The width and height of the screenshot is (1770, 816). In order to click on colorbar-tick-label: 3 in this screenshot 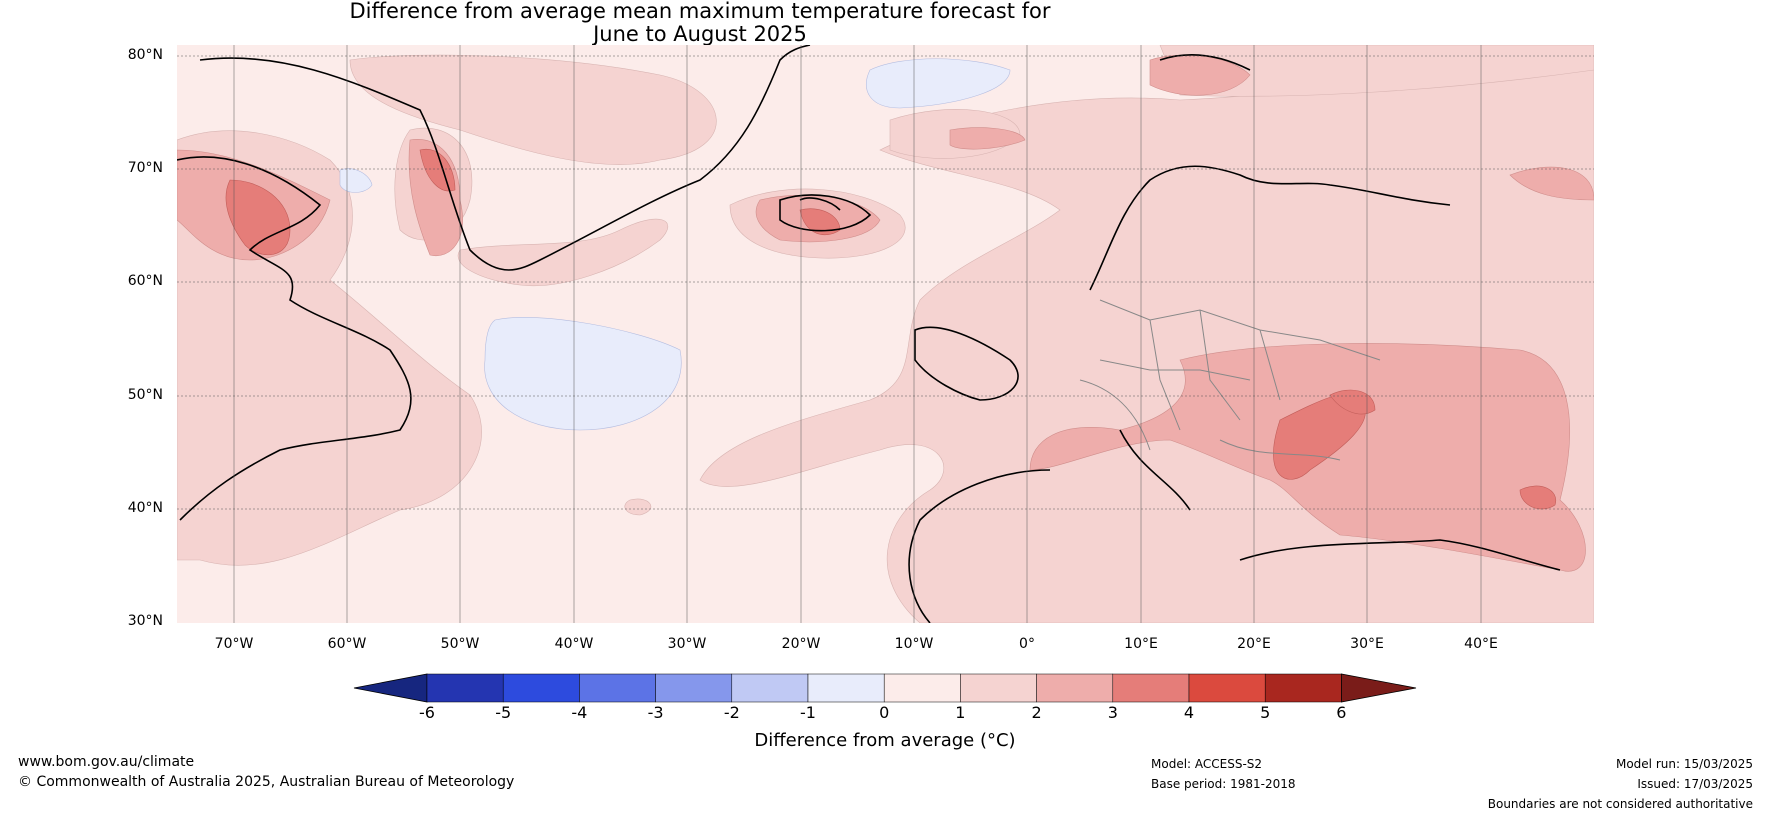, I will do `click(1112, 712)`.